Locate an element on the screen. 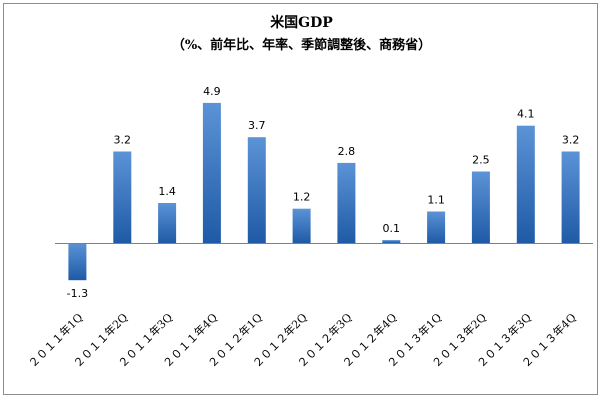 Image resolution: width=603 pixels, height=400 pixels. data-label: 1.2 is located at coordinates (302, 197).